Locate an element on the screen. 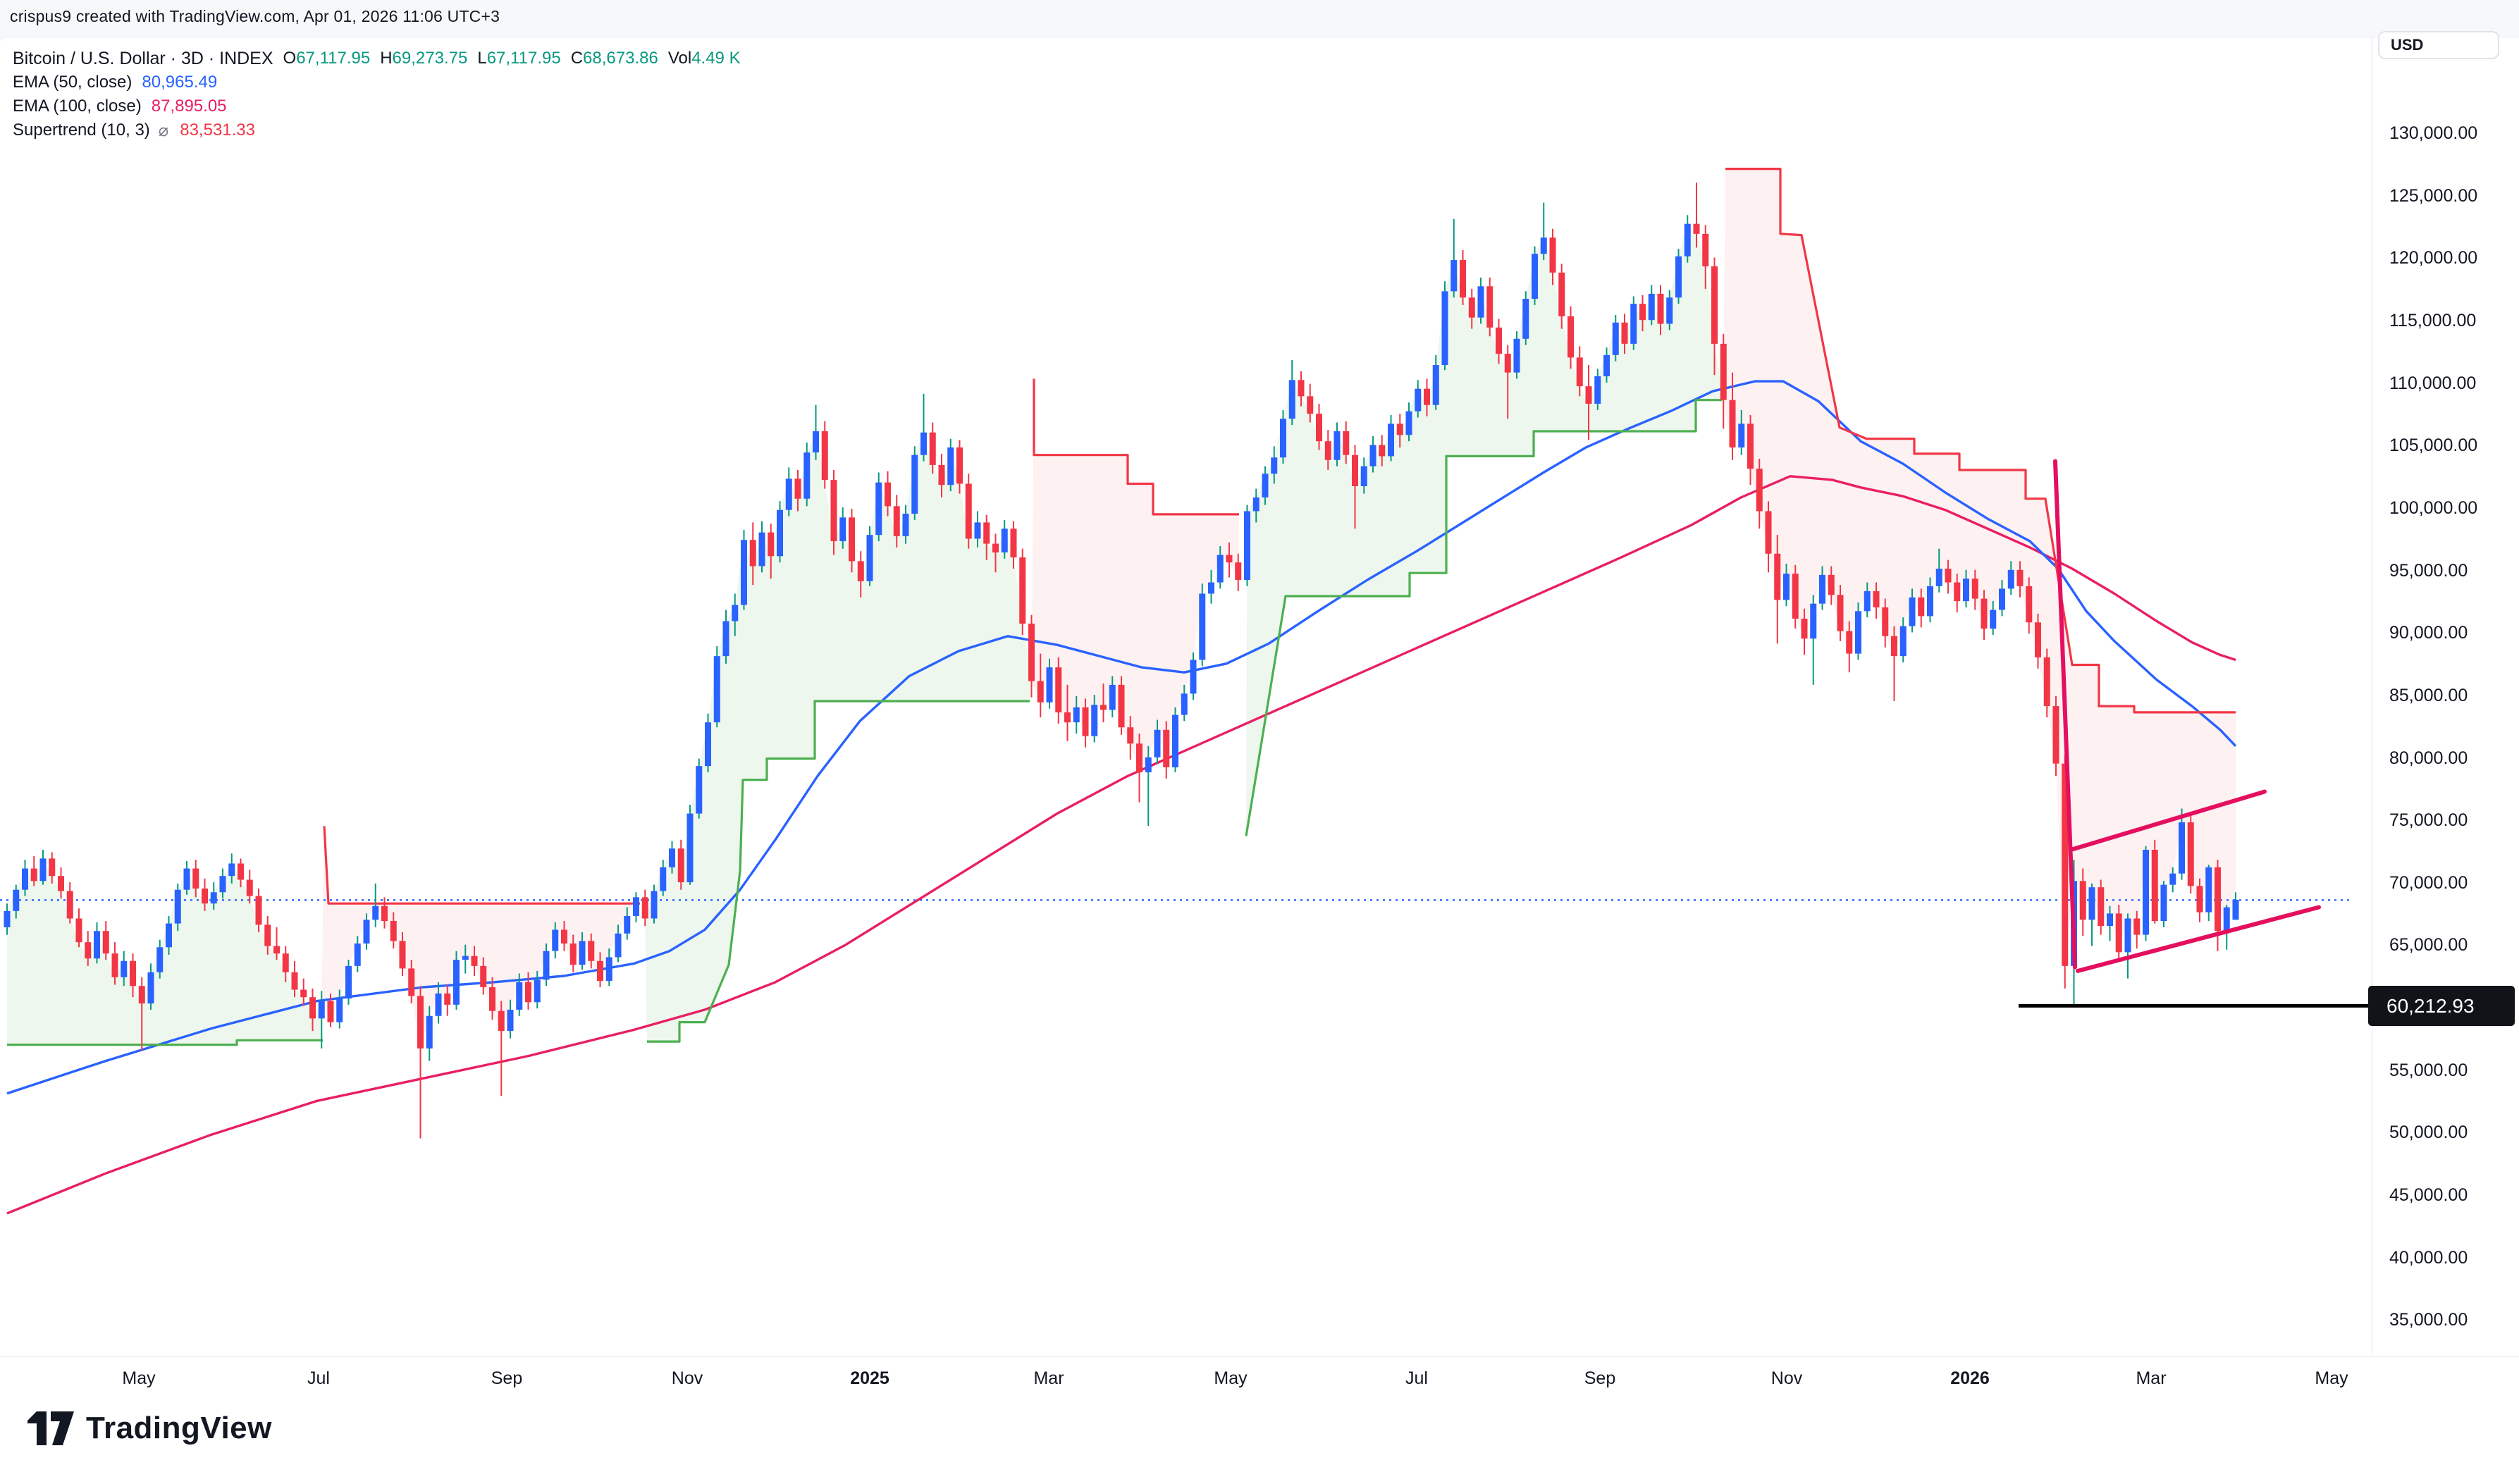 This screenshot has width=2519, height=1484. tradingview-logo-icon is located at coordinates (50, 1428).